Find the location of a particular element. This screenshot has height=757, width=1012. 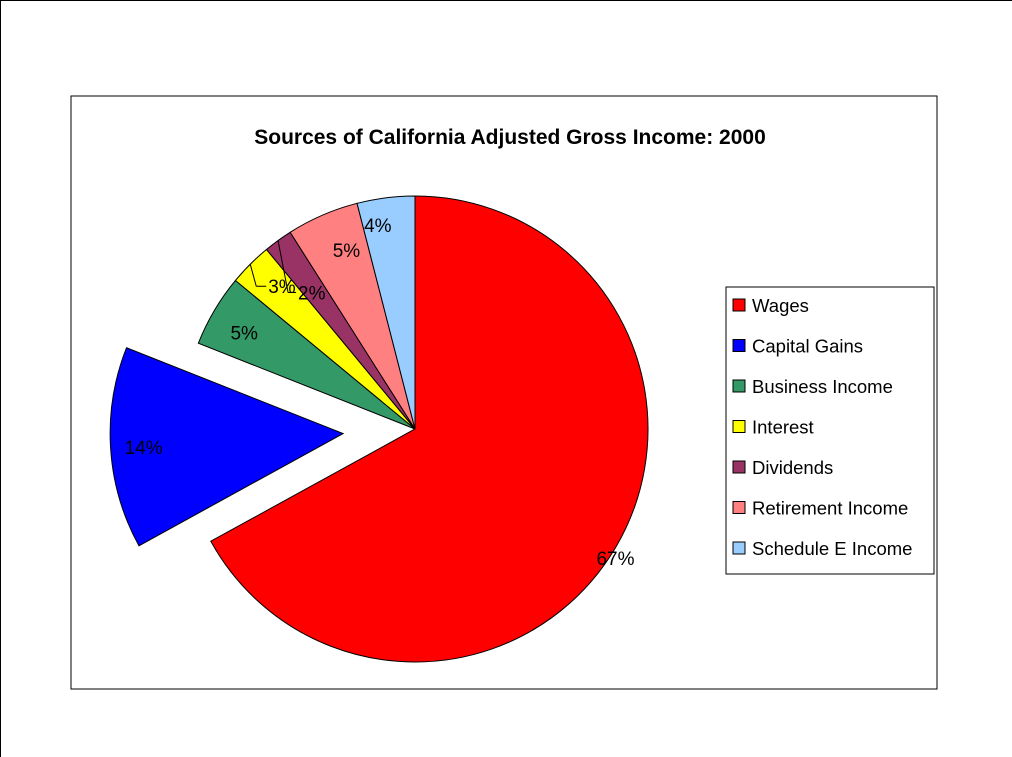

pie-slice-schedule-e-income is located at coordinates (386, 312).